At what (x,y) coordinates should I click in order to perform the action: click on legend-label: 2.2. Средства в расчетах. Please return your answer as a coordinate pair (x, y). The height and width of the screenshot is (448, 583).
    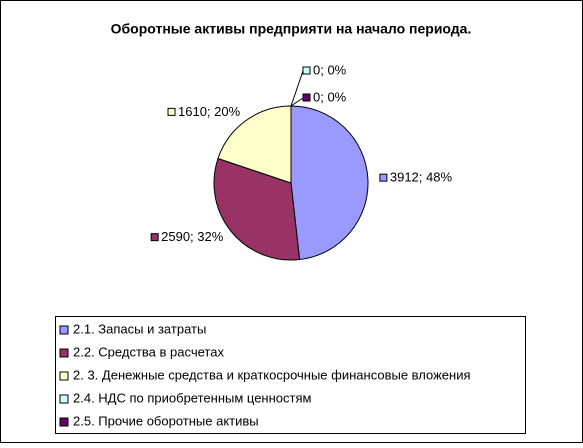
    Looking at the image, I should click on (148, 351).